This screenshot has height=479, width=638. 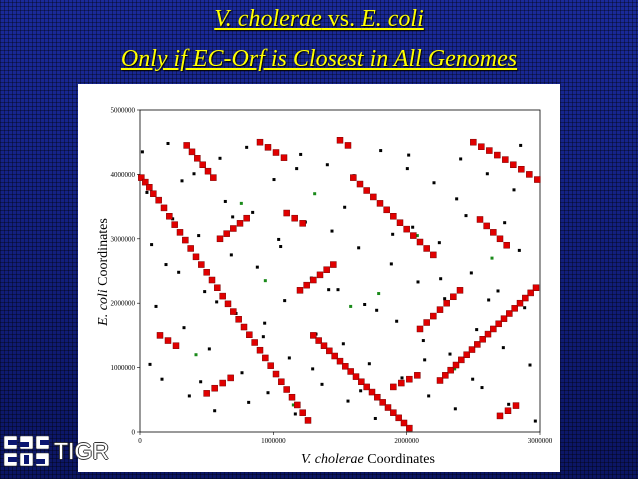 What do you see at coordinates (392, 19) in the screenshot?
I see `title-species-b: E. coli` at bounding box center [392, 19].